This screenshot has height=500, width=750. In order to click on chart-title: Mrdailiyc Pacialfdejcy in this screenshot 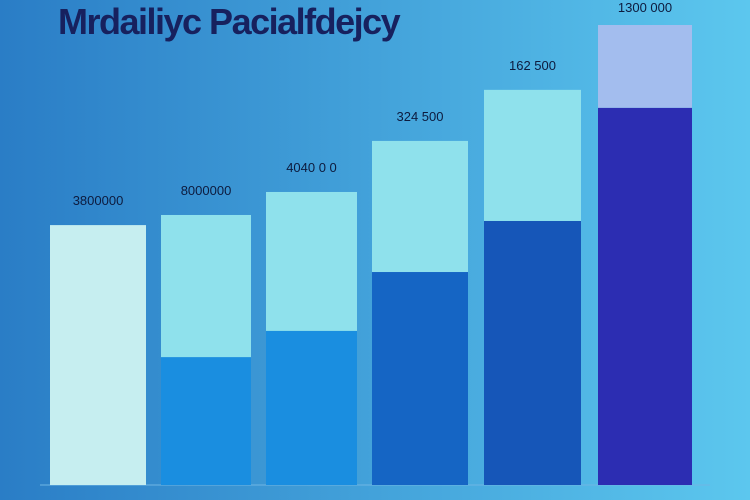, I will do `click(229, 21)`.